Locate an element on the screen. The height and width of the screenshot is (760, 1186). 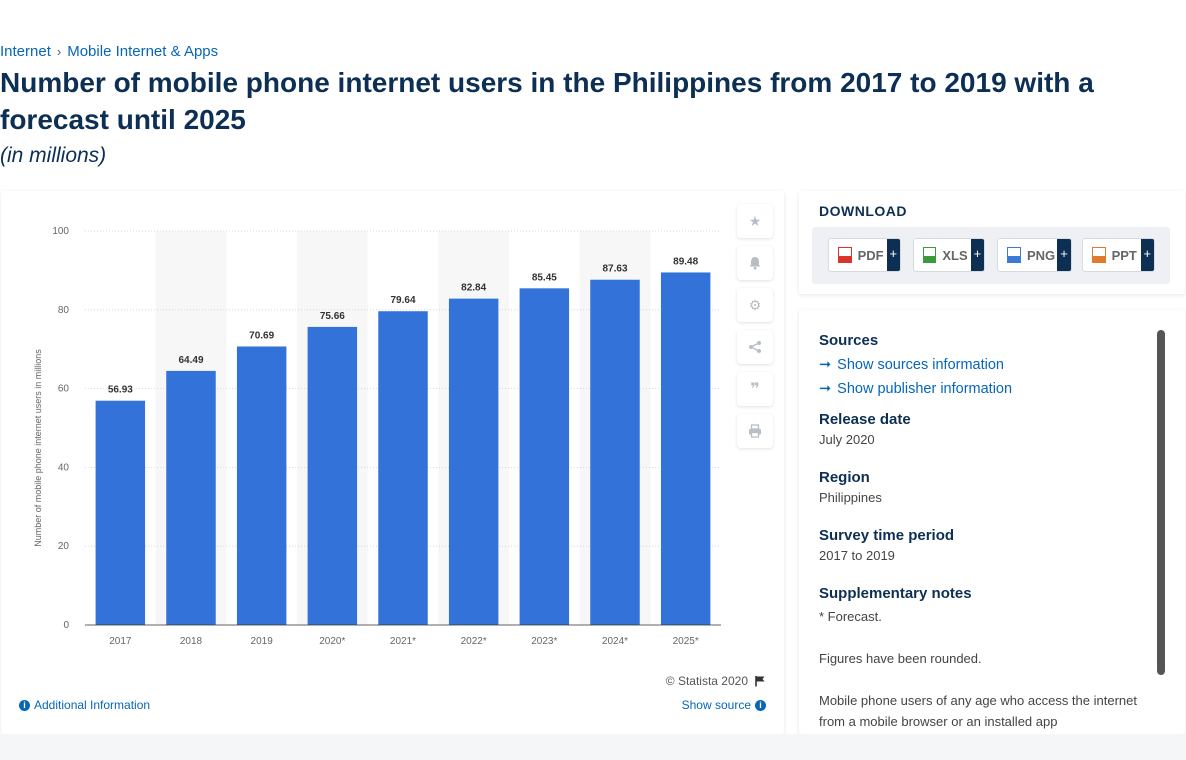
share-button is located at coordinates (755, 347).